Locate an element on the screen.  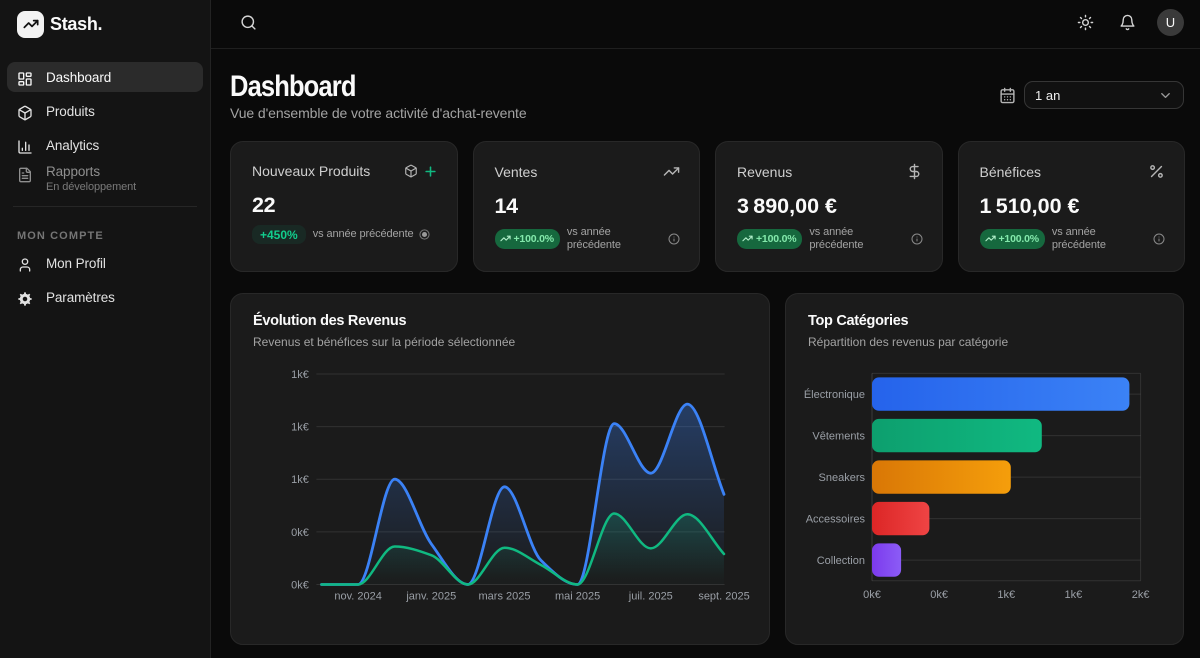
svg-text: Vêtements is located at coordinates (838, 437).